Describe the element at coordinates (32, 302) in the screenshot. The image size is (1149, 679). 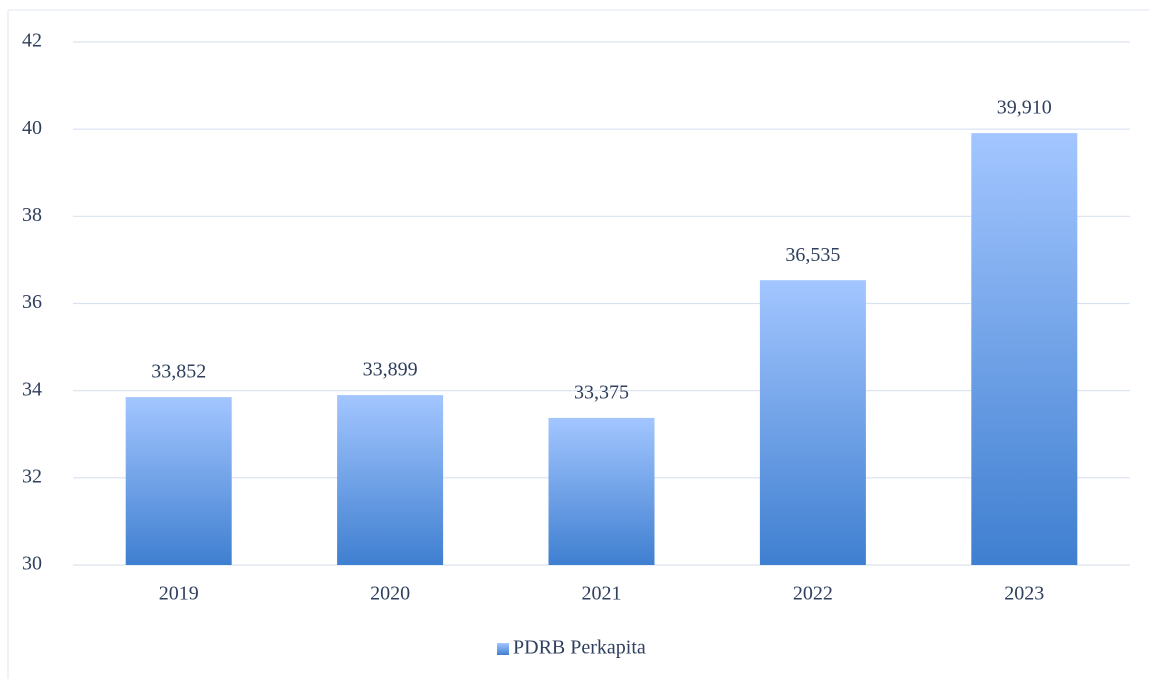
I see `y-tick-label: 36` at that location.